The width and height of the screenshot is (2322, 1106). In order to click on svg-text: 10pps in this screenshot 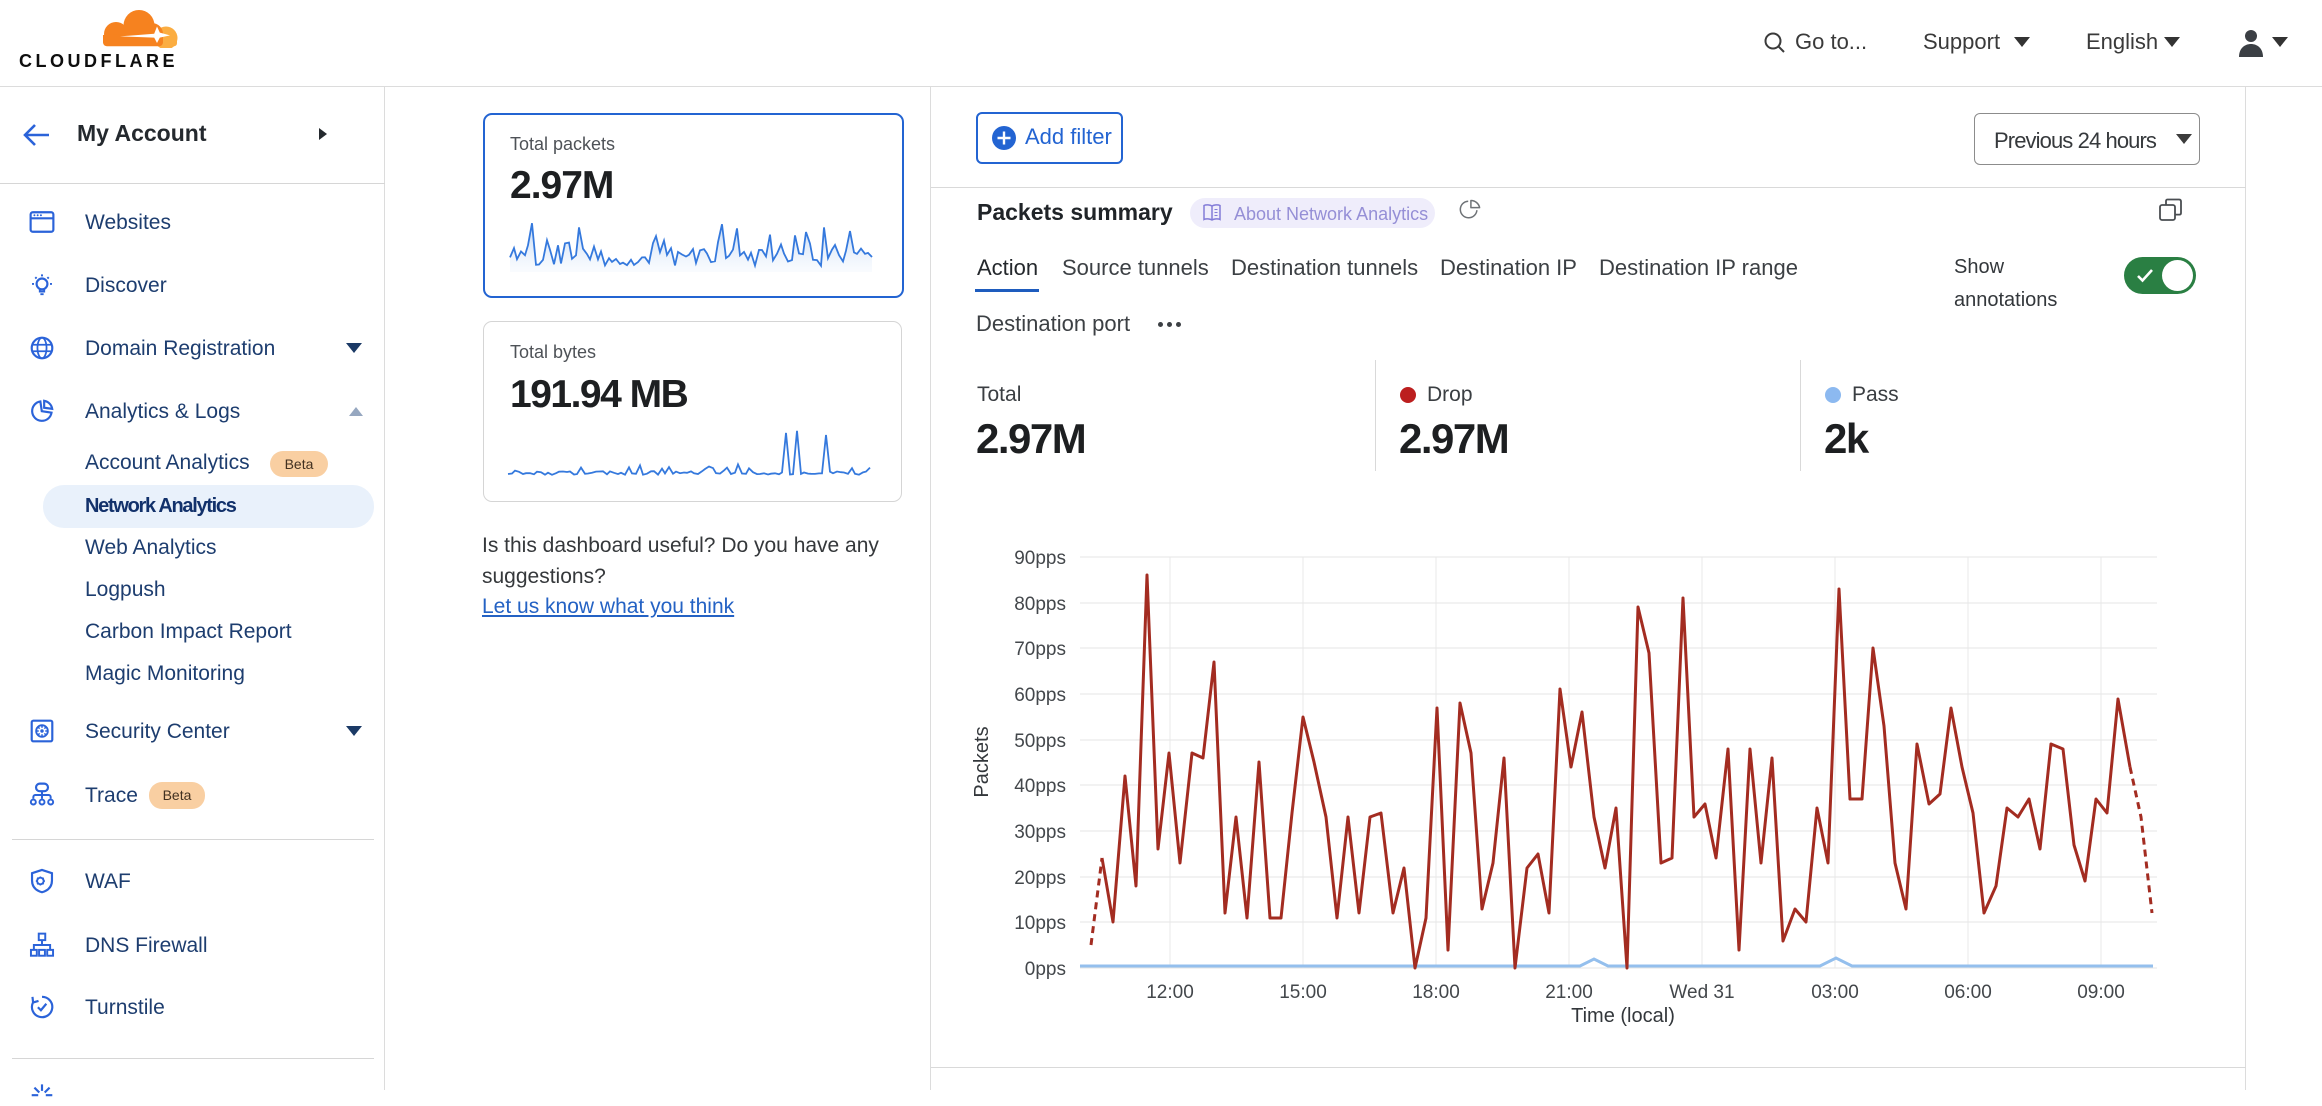, I will do `click(1040, 923)`.